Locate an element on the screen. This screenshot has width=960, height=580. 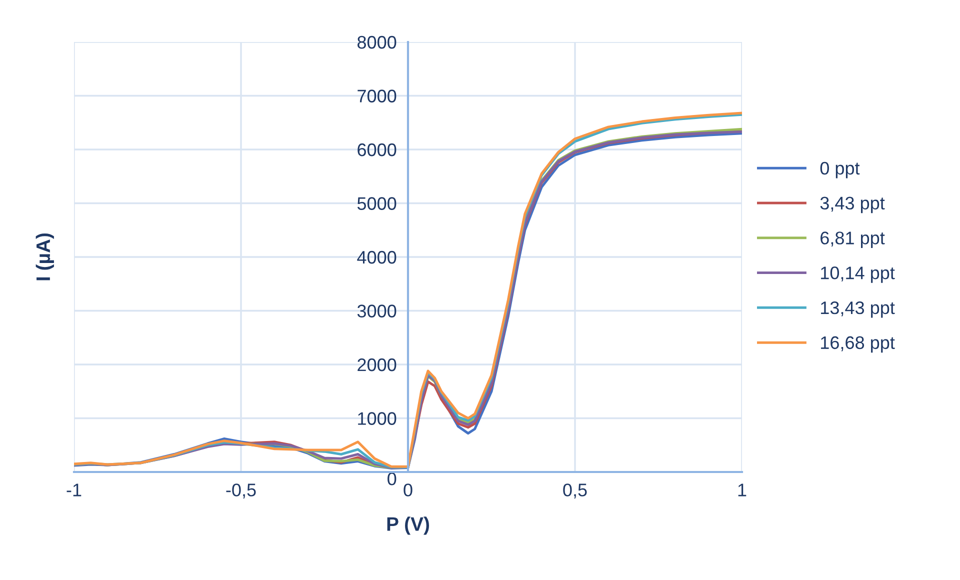
y-tick-label: 0 is located at coordinates (392, 479).